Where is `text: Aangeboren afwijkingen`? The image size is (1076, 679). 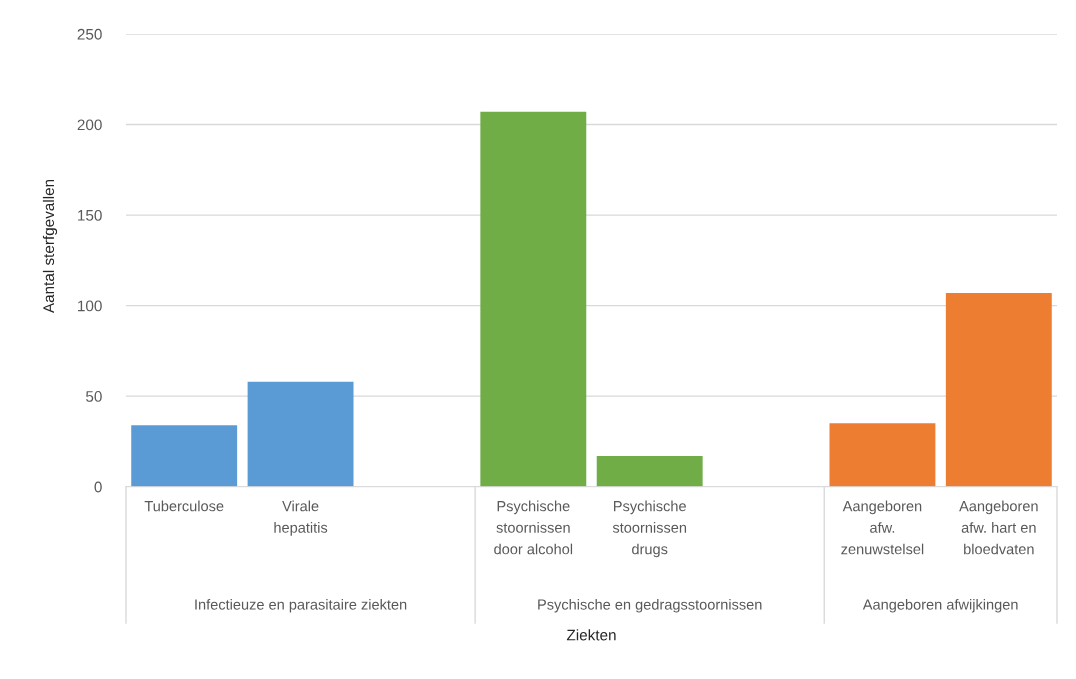
text: Aangeboren afwijkingen is located at coordinates (940, 606).